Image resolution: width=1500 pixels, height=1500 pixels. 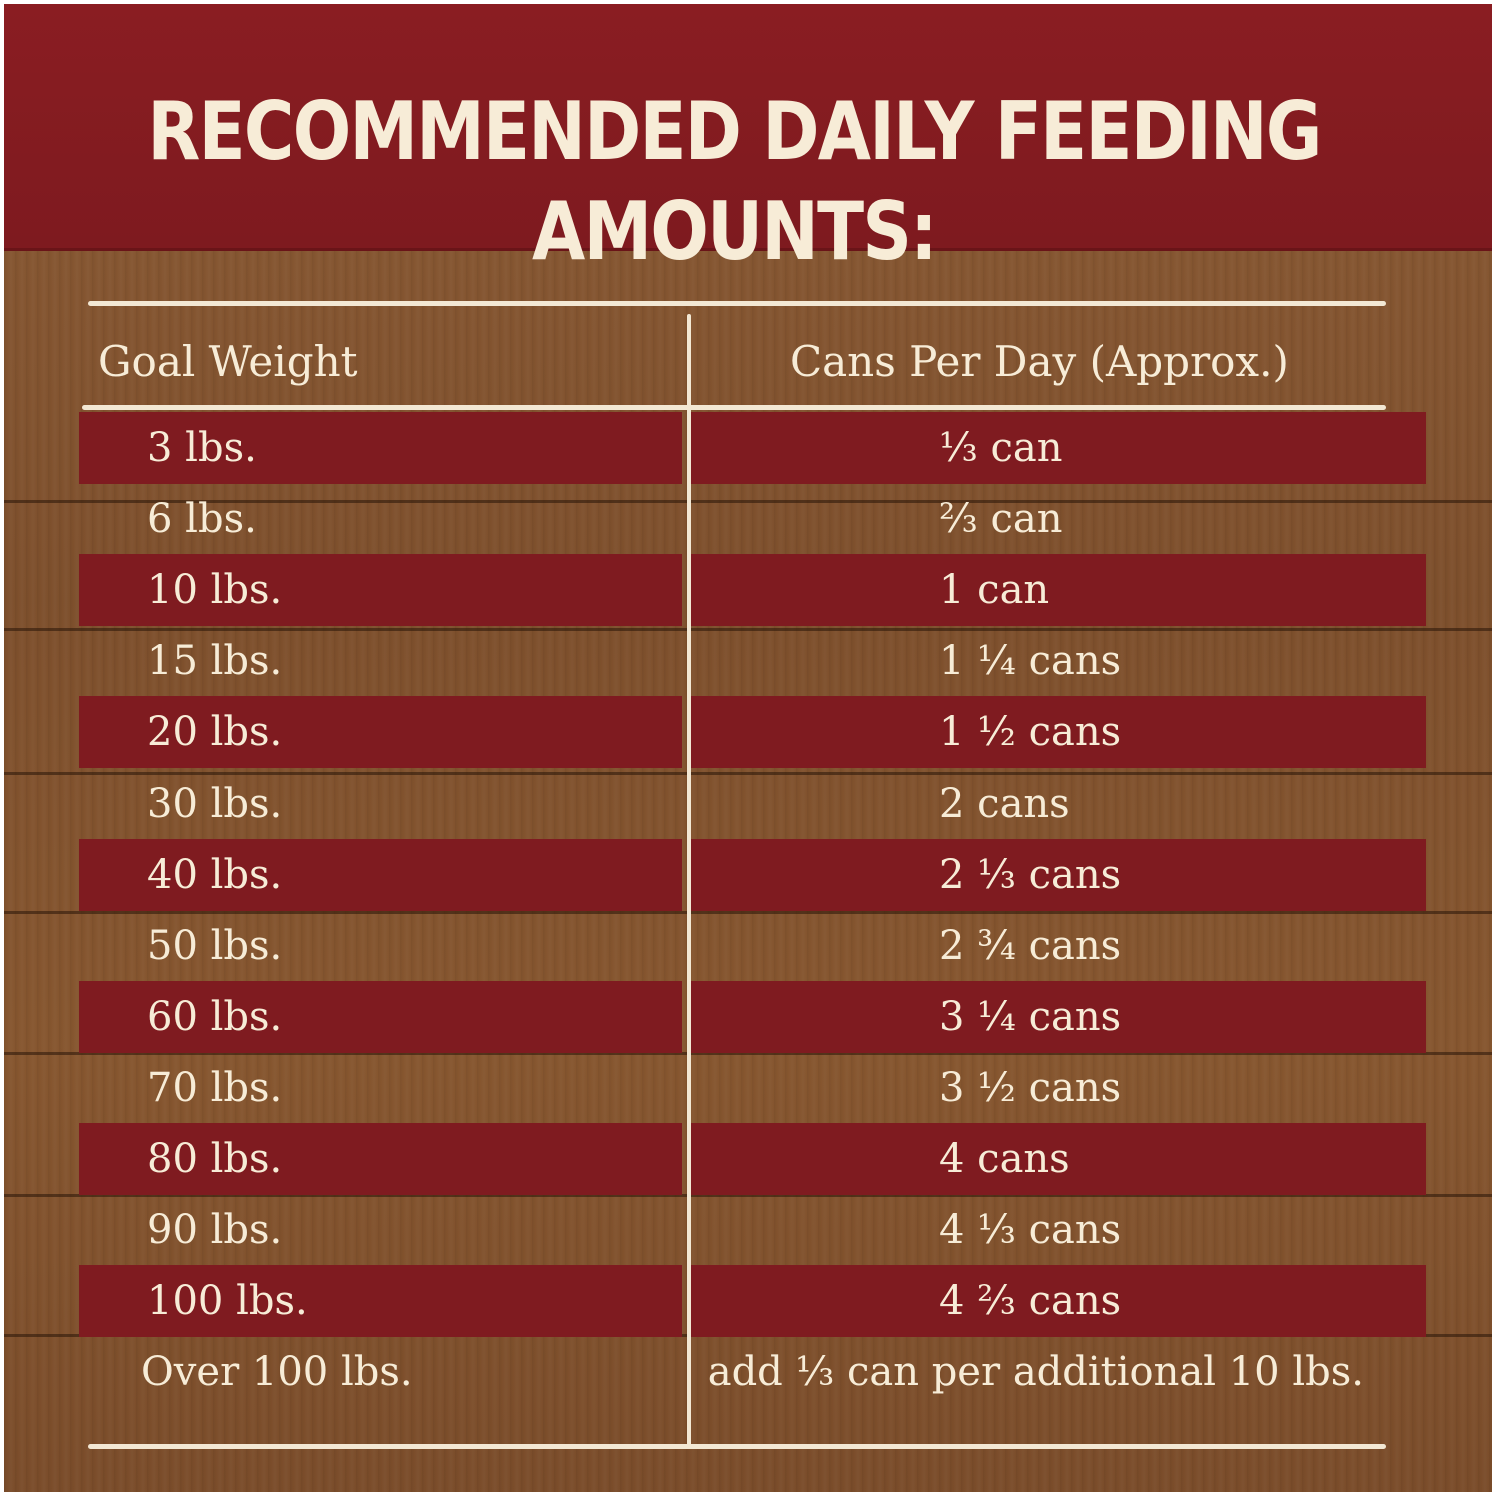 I want to click on cans-per-day-cell: 4 ⅓ cans, so click(x=1030, y=1230).